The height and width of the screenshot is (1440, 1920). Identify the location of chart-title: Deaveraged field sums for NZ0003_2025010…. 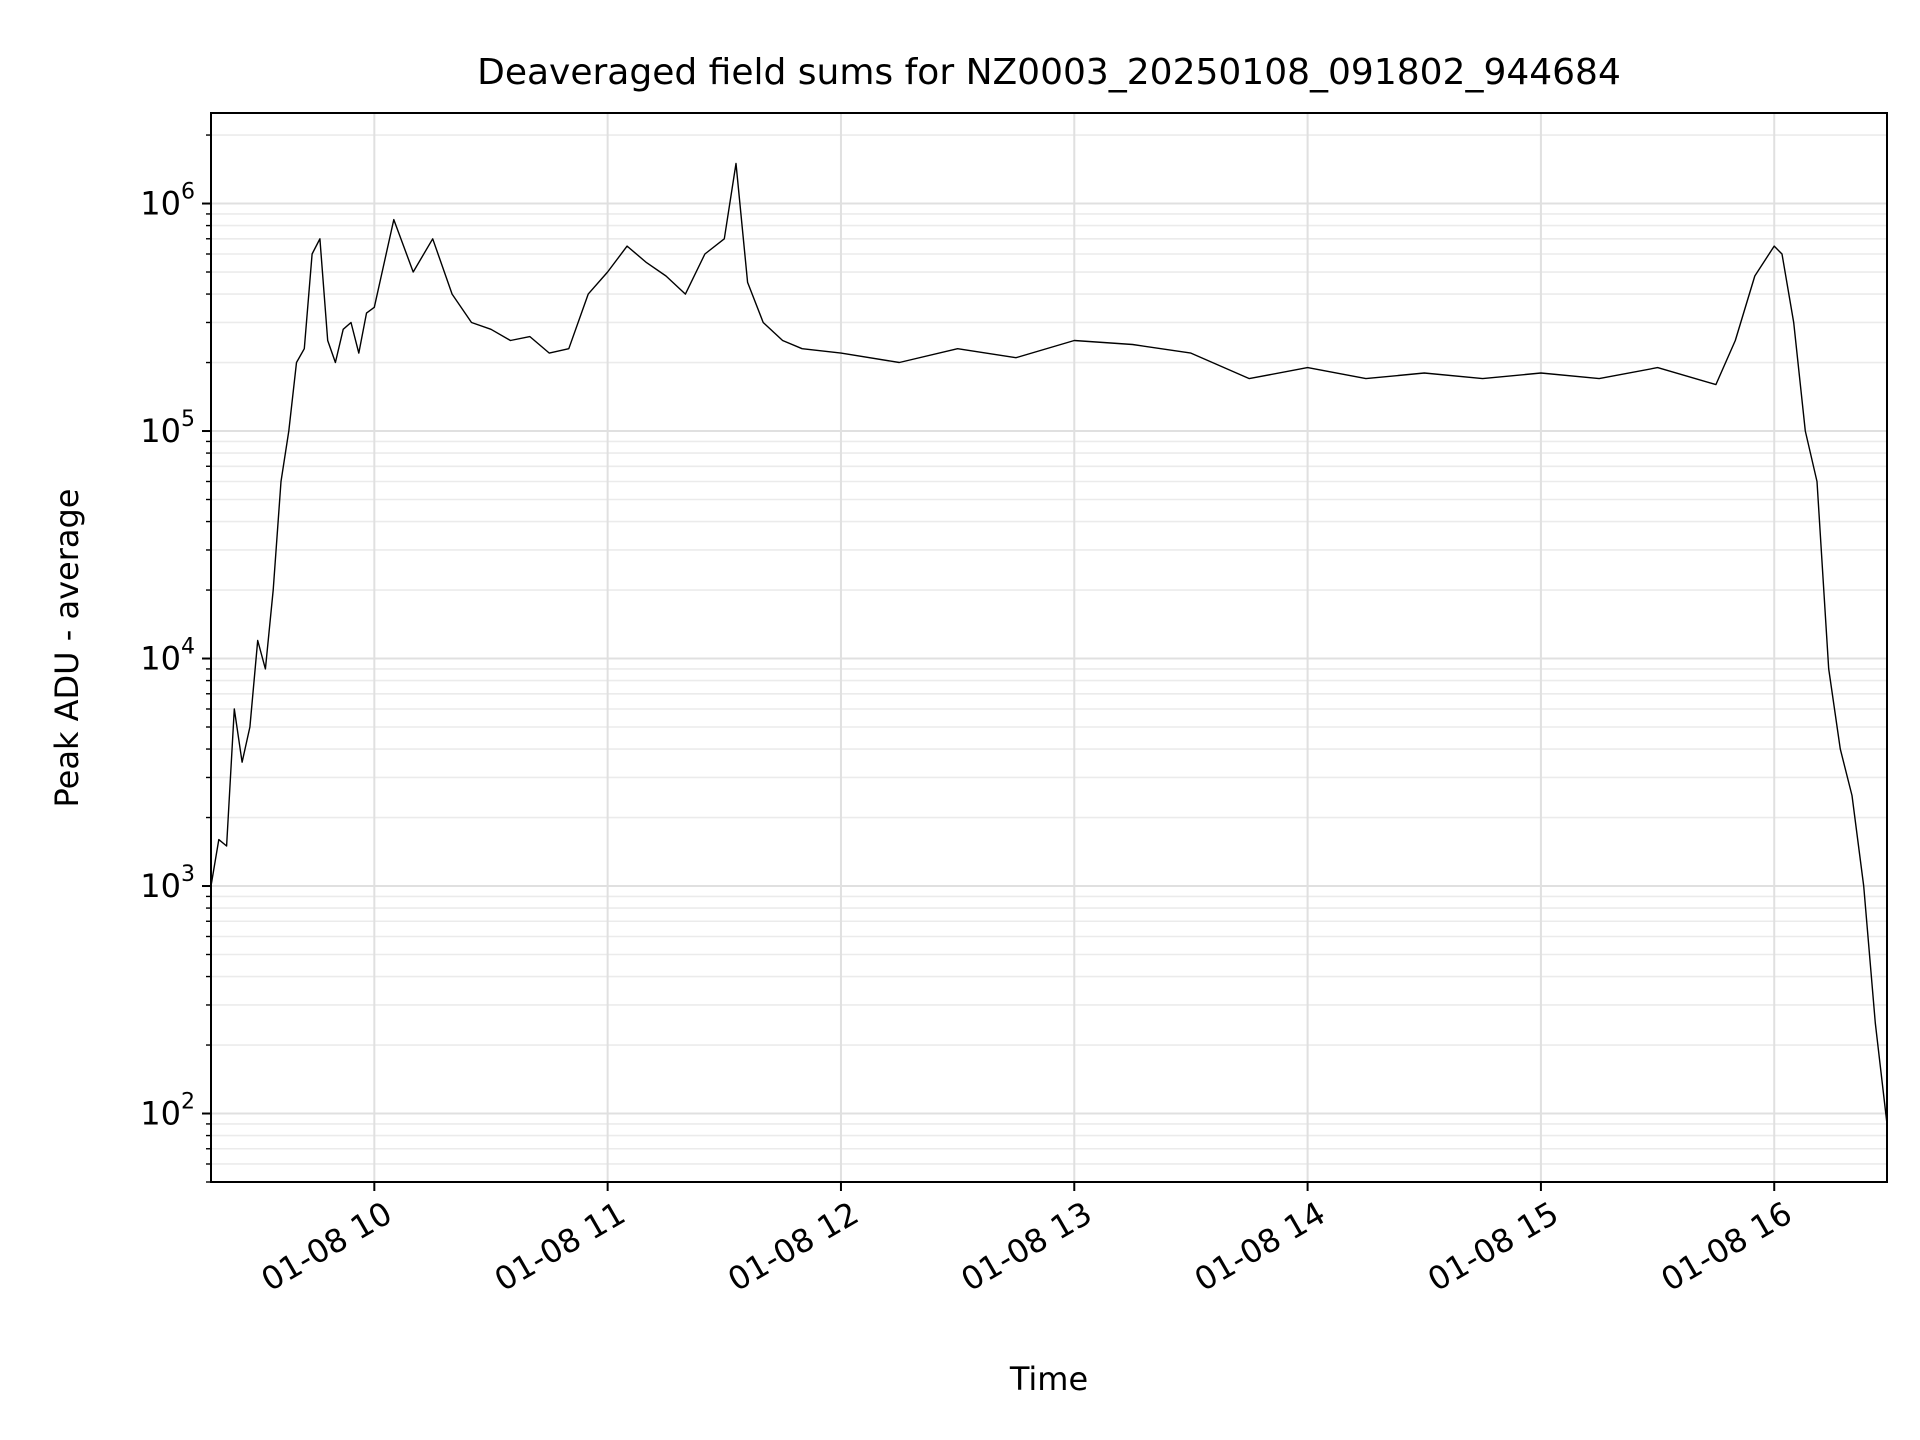
(1049, 72).